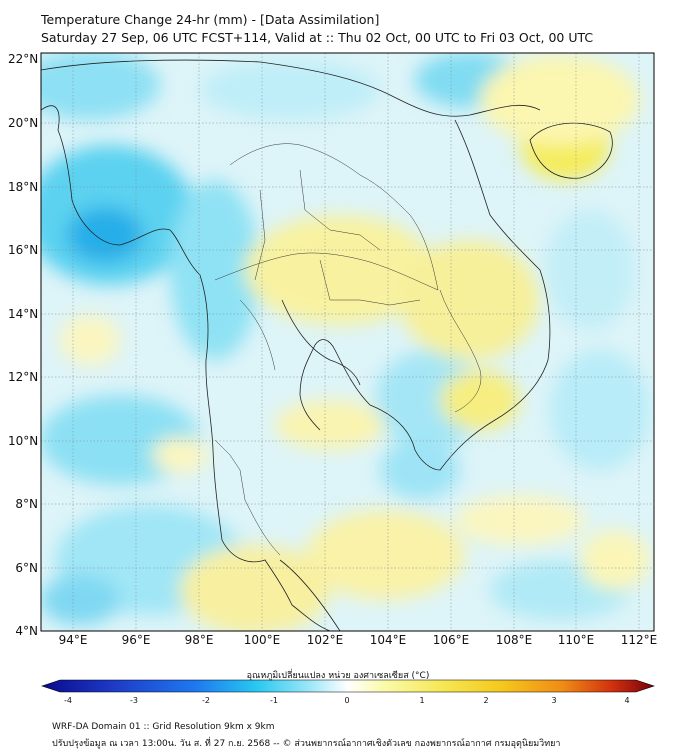 This screenshot has width=676, height=756. What do you see at coordinates (23, 187) in the screenshot?
I see `lat-label-18n: 18°N` at bounding box center [23, 187].